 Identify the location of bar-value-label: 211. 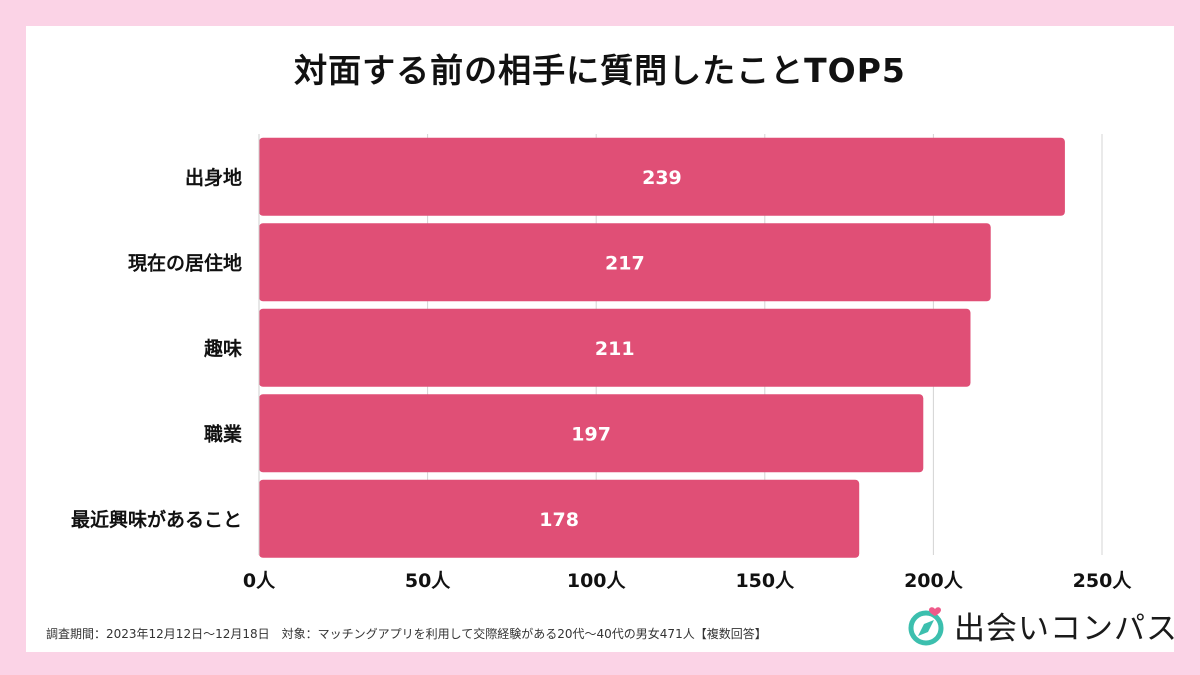
(615, 349).